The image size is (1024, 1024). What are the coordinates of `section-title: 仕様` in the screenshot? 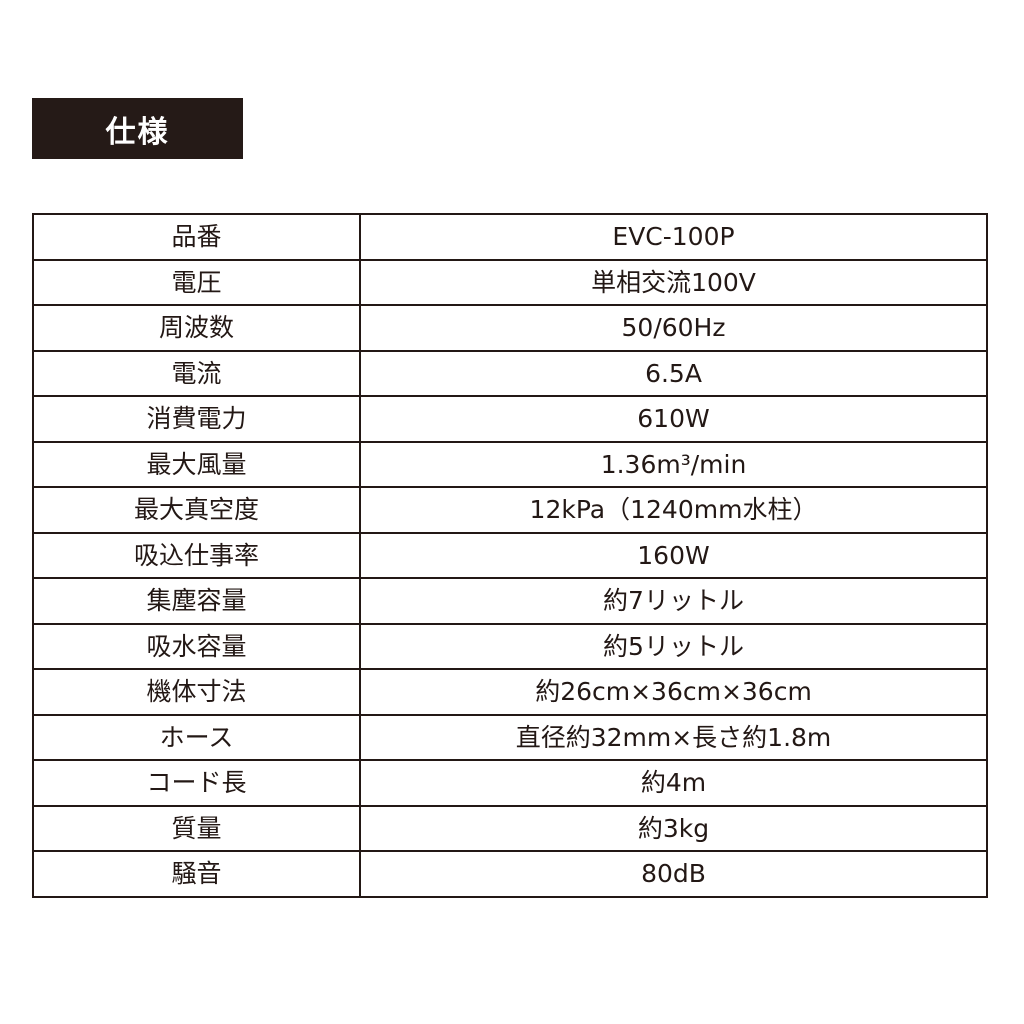 It's located at (137, 132).